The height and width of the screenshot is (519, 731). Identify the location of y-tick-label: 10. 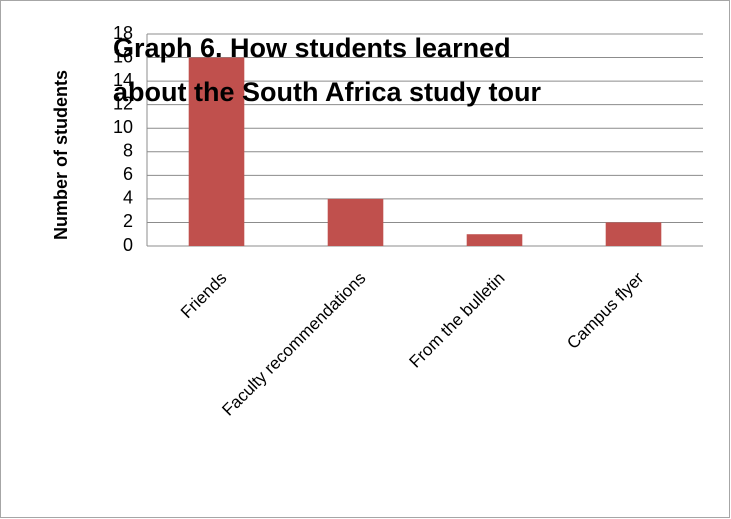
(123, 127).